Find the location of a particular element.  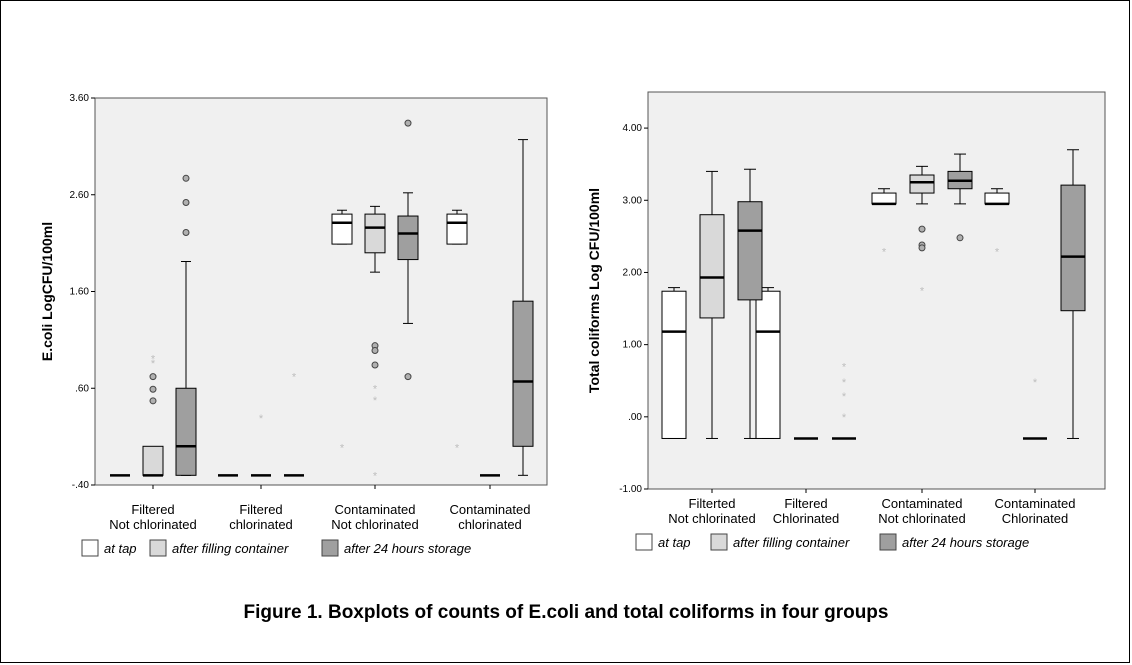

y-tick-label: 4.00 is located at coordinates (633, 128).